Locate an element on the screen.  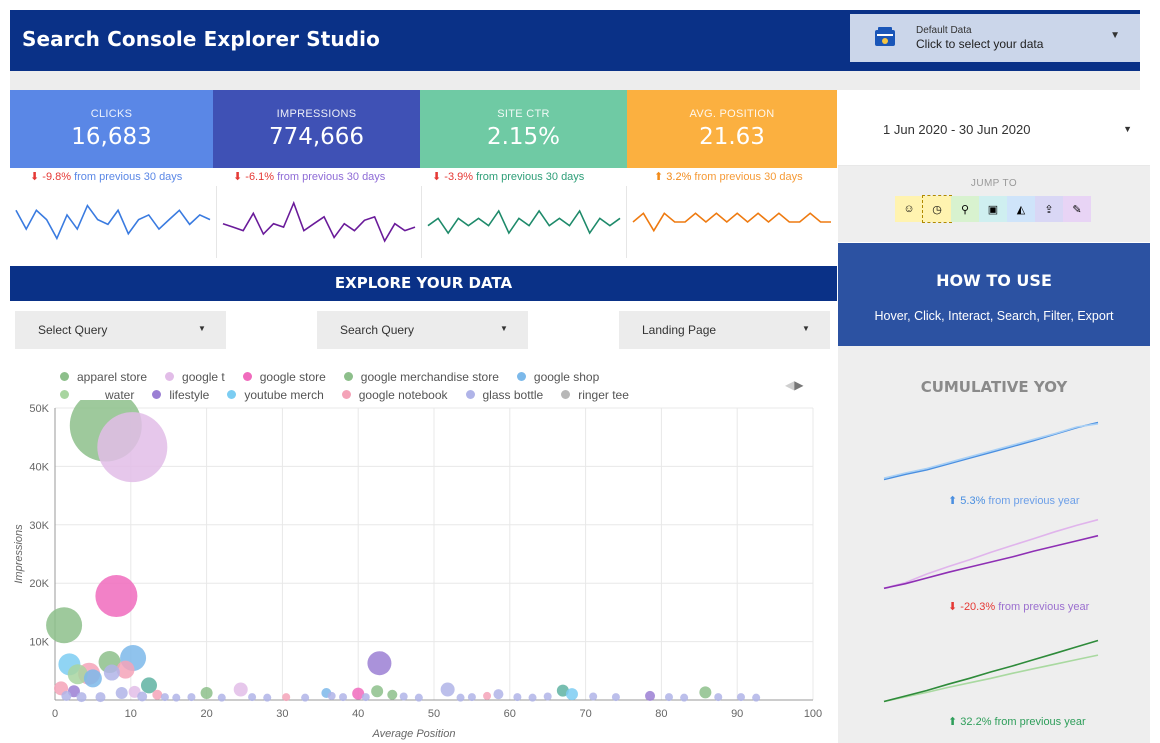
sparkline-impressions is located at coordinates (319, 222).